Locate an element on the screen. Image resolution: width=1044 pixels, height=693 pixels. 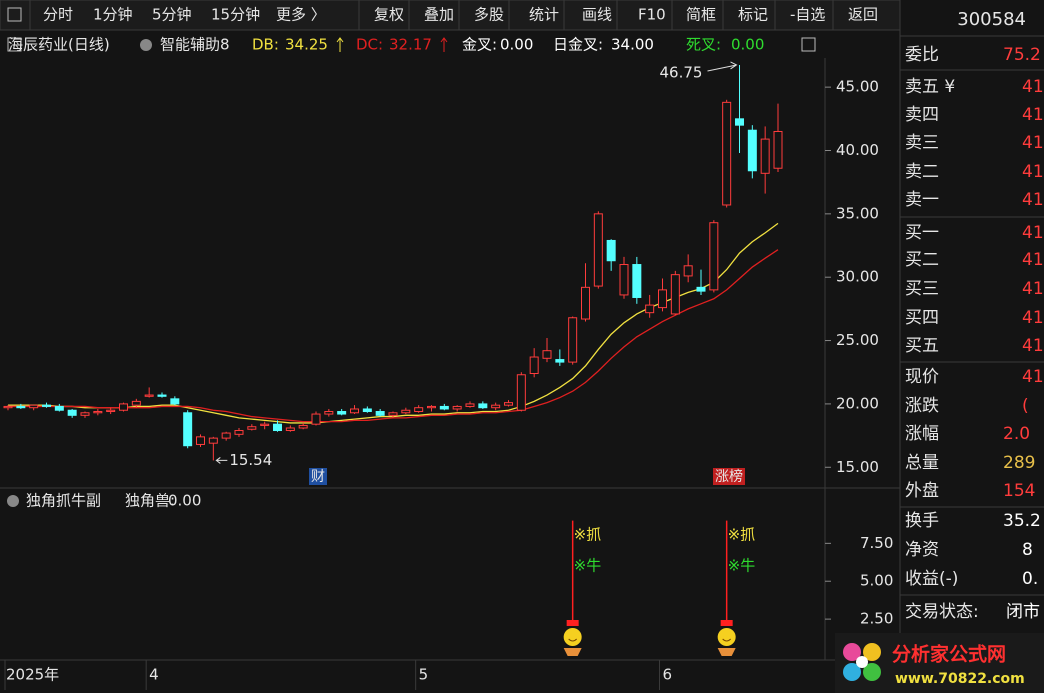
quote-label: 买二 is located at coordinates (922, 260).